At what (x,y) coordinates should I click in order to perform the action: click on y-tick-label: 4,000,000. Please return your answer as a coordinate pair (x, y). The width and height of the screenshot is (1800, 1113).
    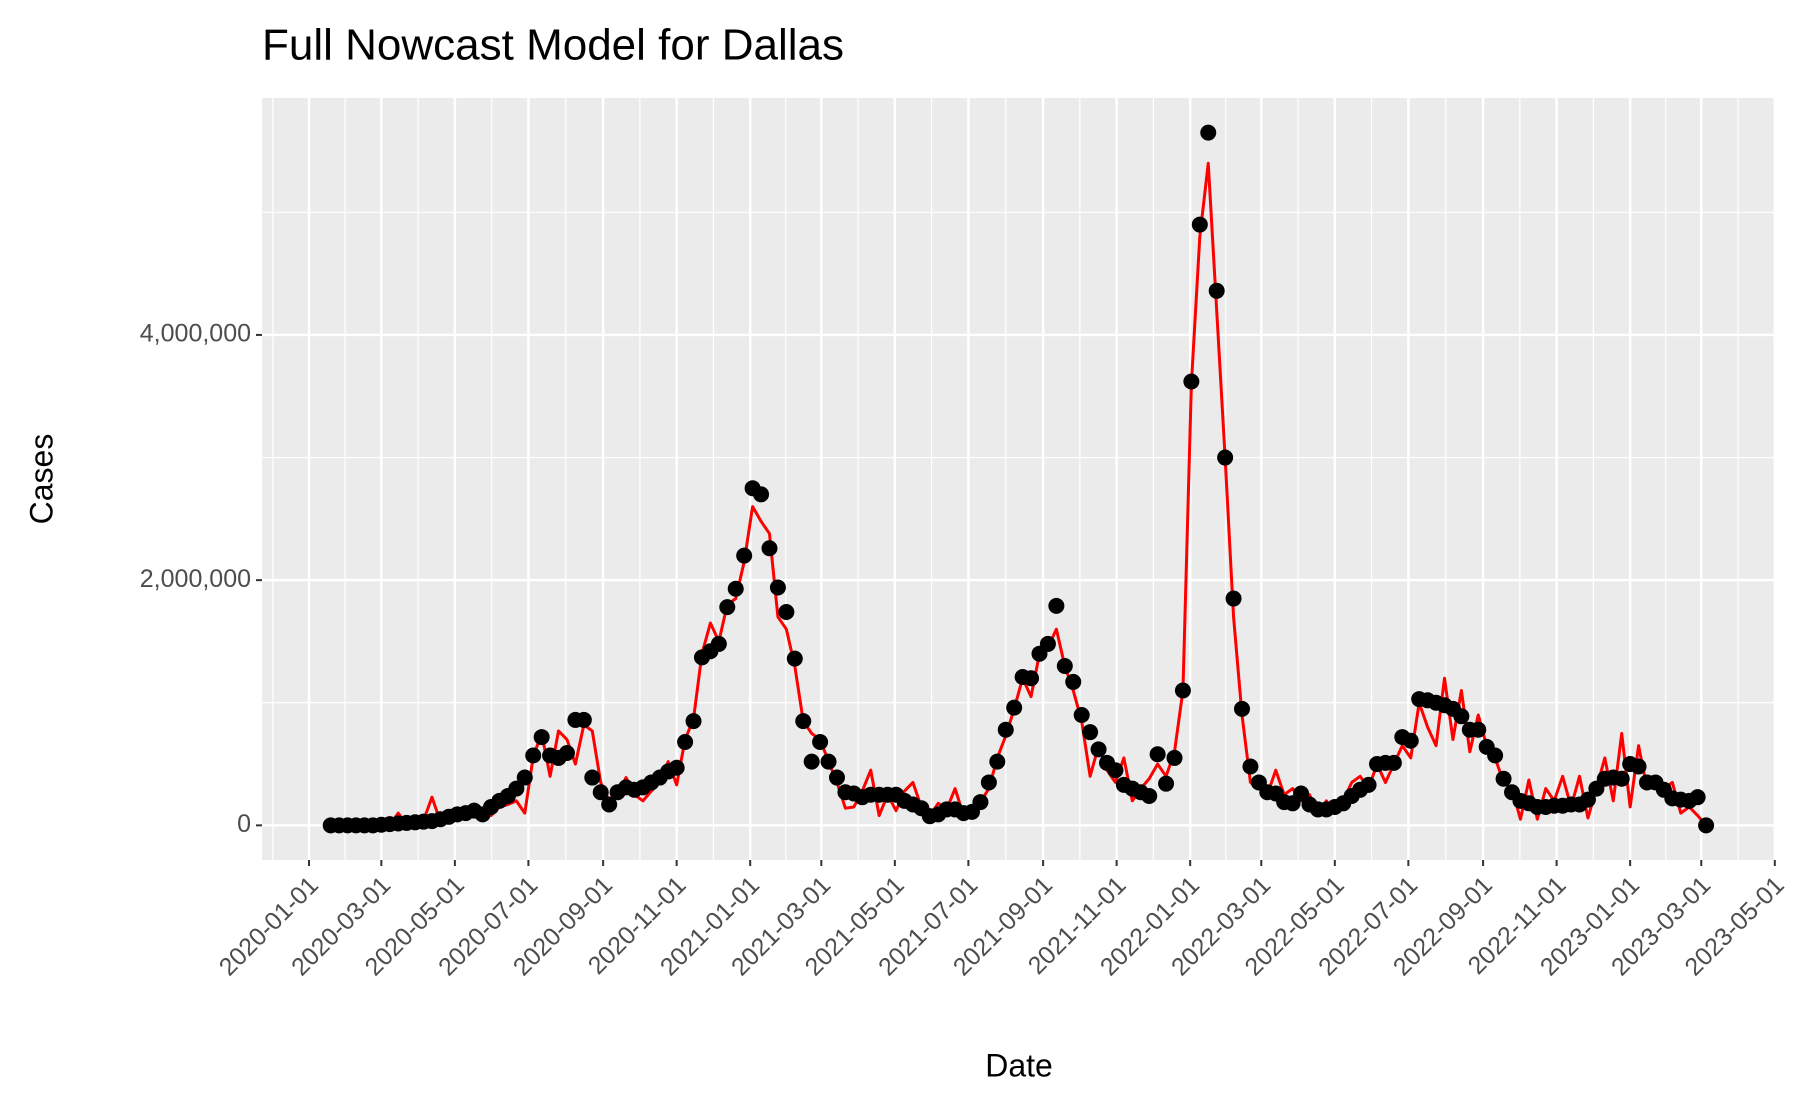
    Looking at the image, I should click on (195, 334).